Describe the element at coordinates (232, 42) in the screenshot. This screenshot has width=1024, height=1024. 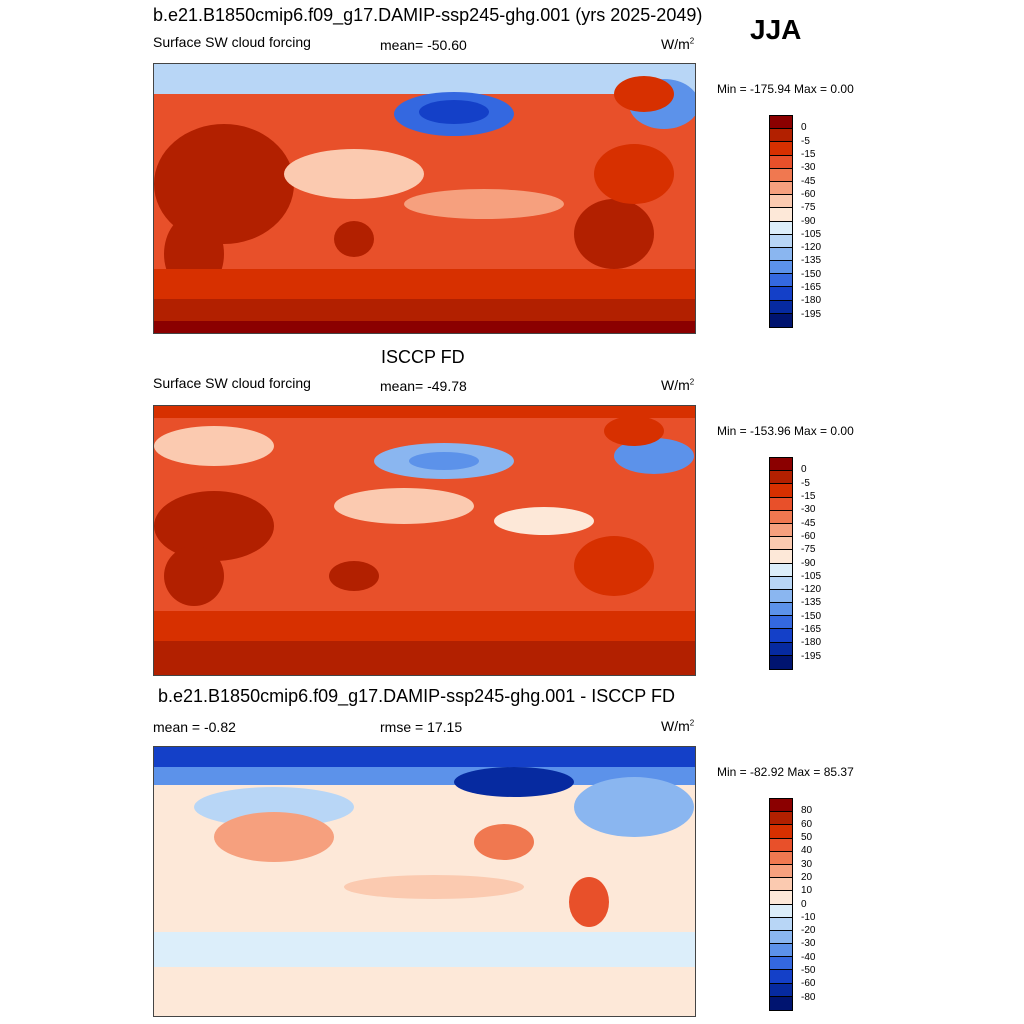
I see `panel-1-variable-label: Surface SW cloud forcing` at that location.